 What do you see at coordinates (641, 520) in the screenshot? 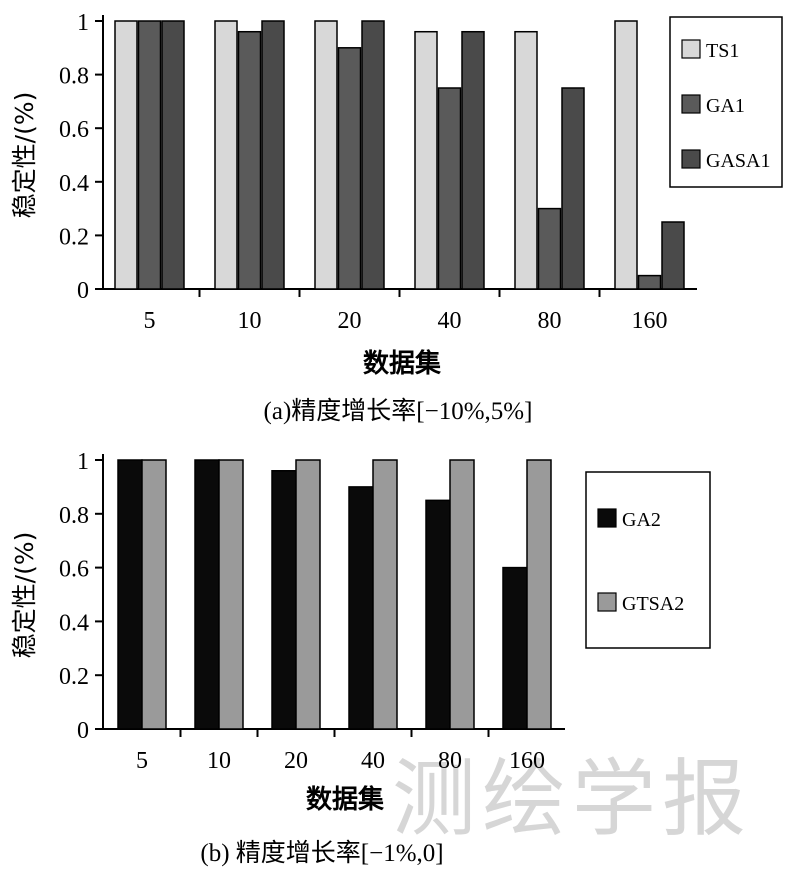
I see `chart-b-legend-label: GA2` at bounding box center [641, 520].